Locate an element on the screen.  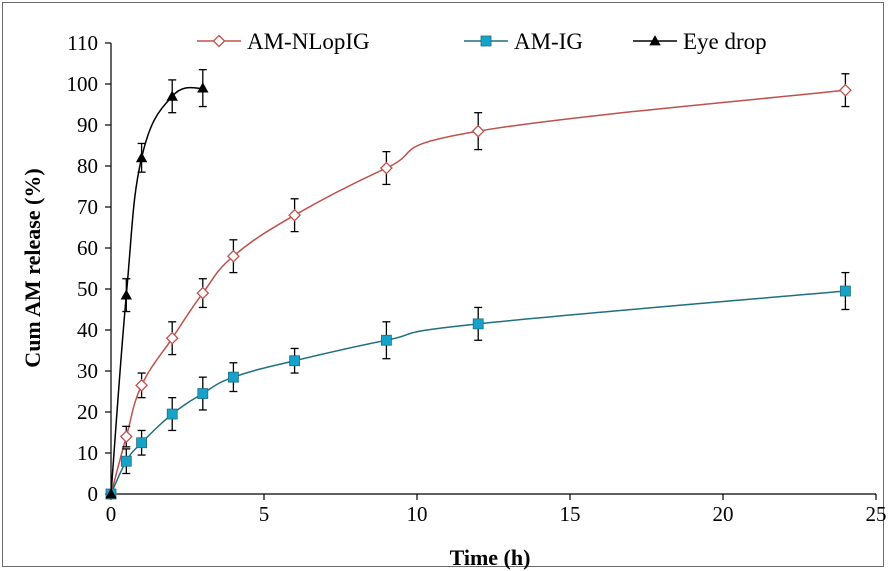
y-axis-title: Cum AM release (%) is located at coordinates (32, 267).